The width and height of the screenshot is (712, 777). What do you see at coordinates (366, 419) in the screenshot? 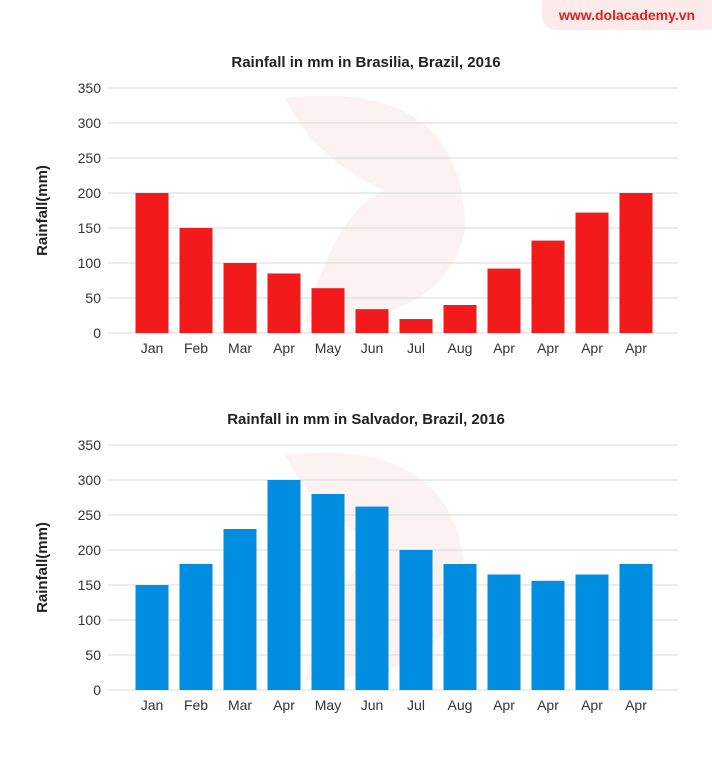
I see `chart-title: Rainfall in mm in Salvador, Brazil, 2016` at bounding box center [366, 419].